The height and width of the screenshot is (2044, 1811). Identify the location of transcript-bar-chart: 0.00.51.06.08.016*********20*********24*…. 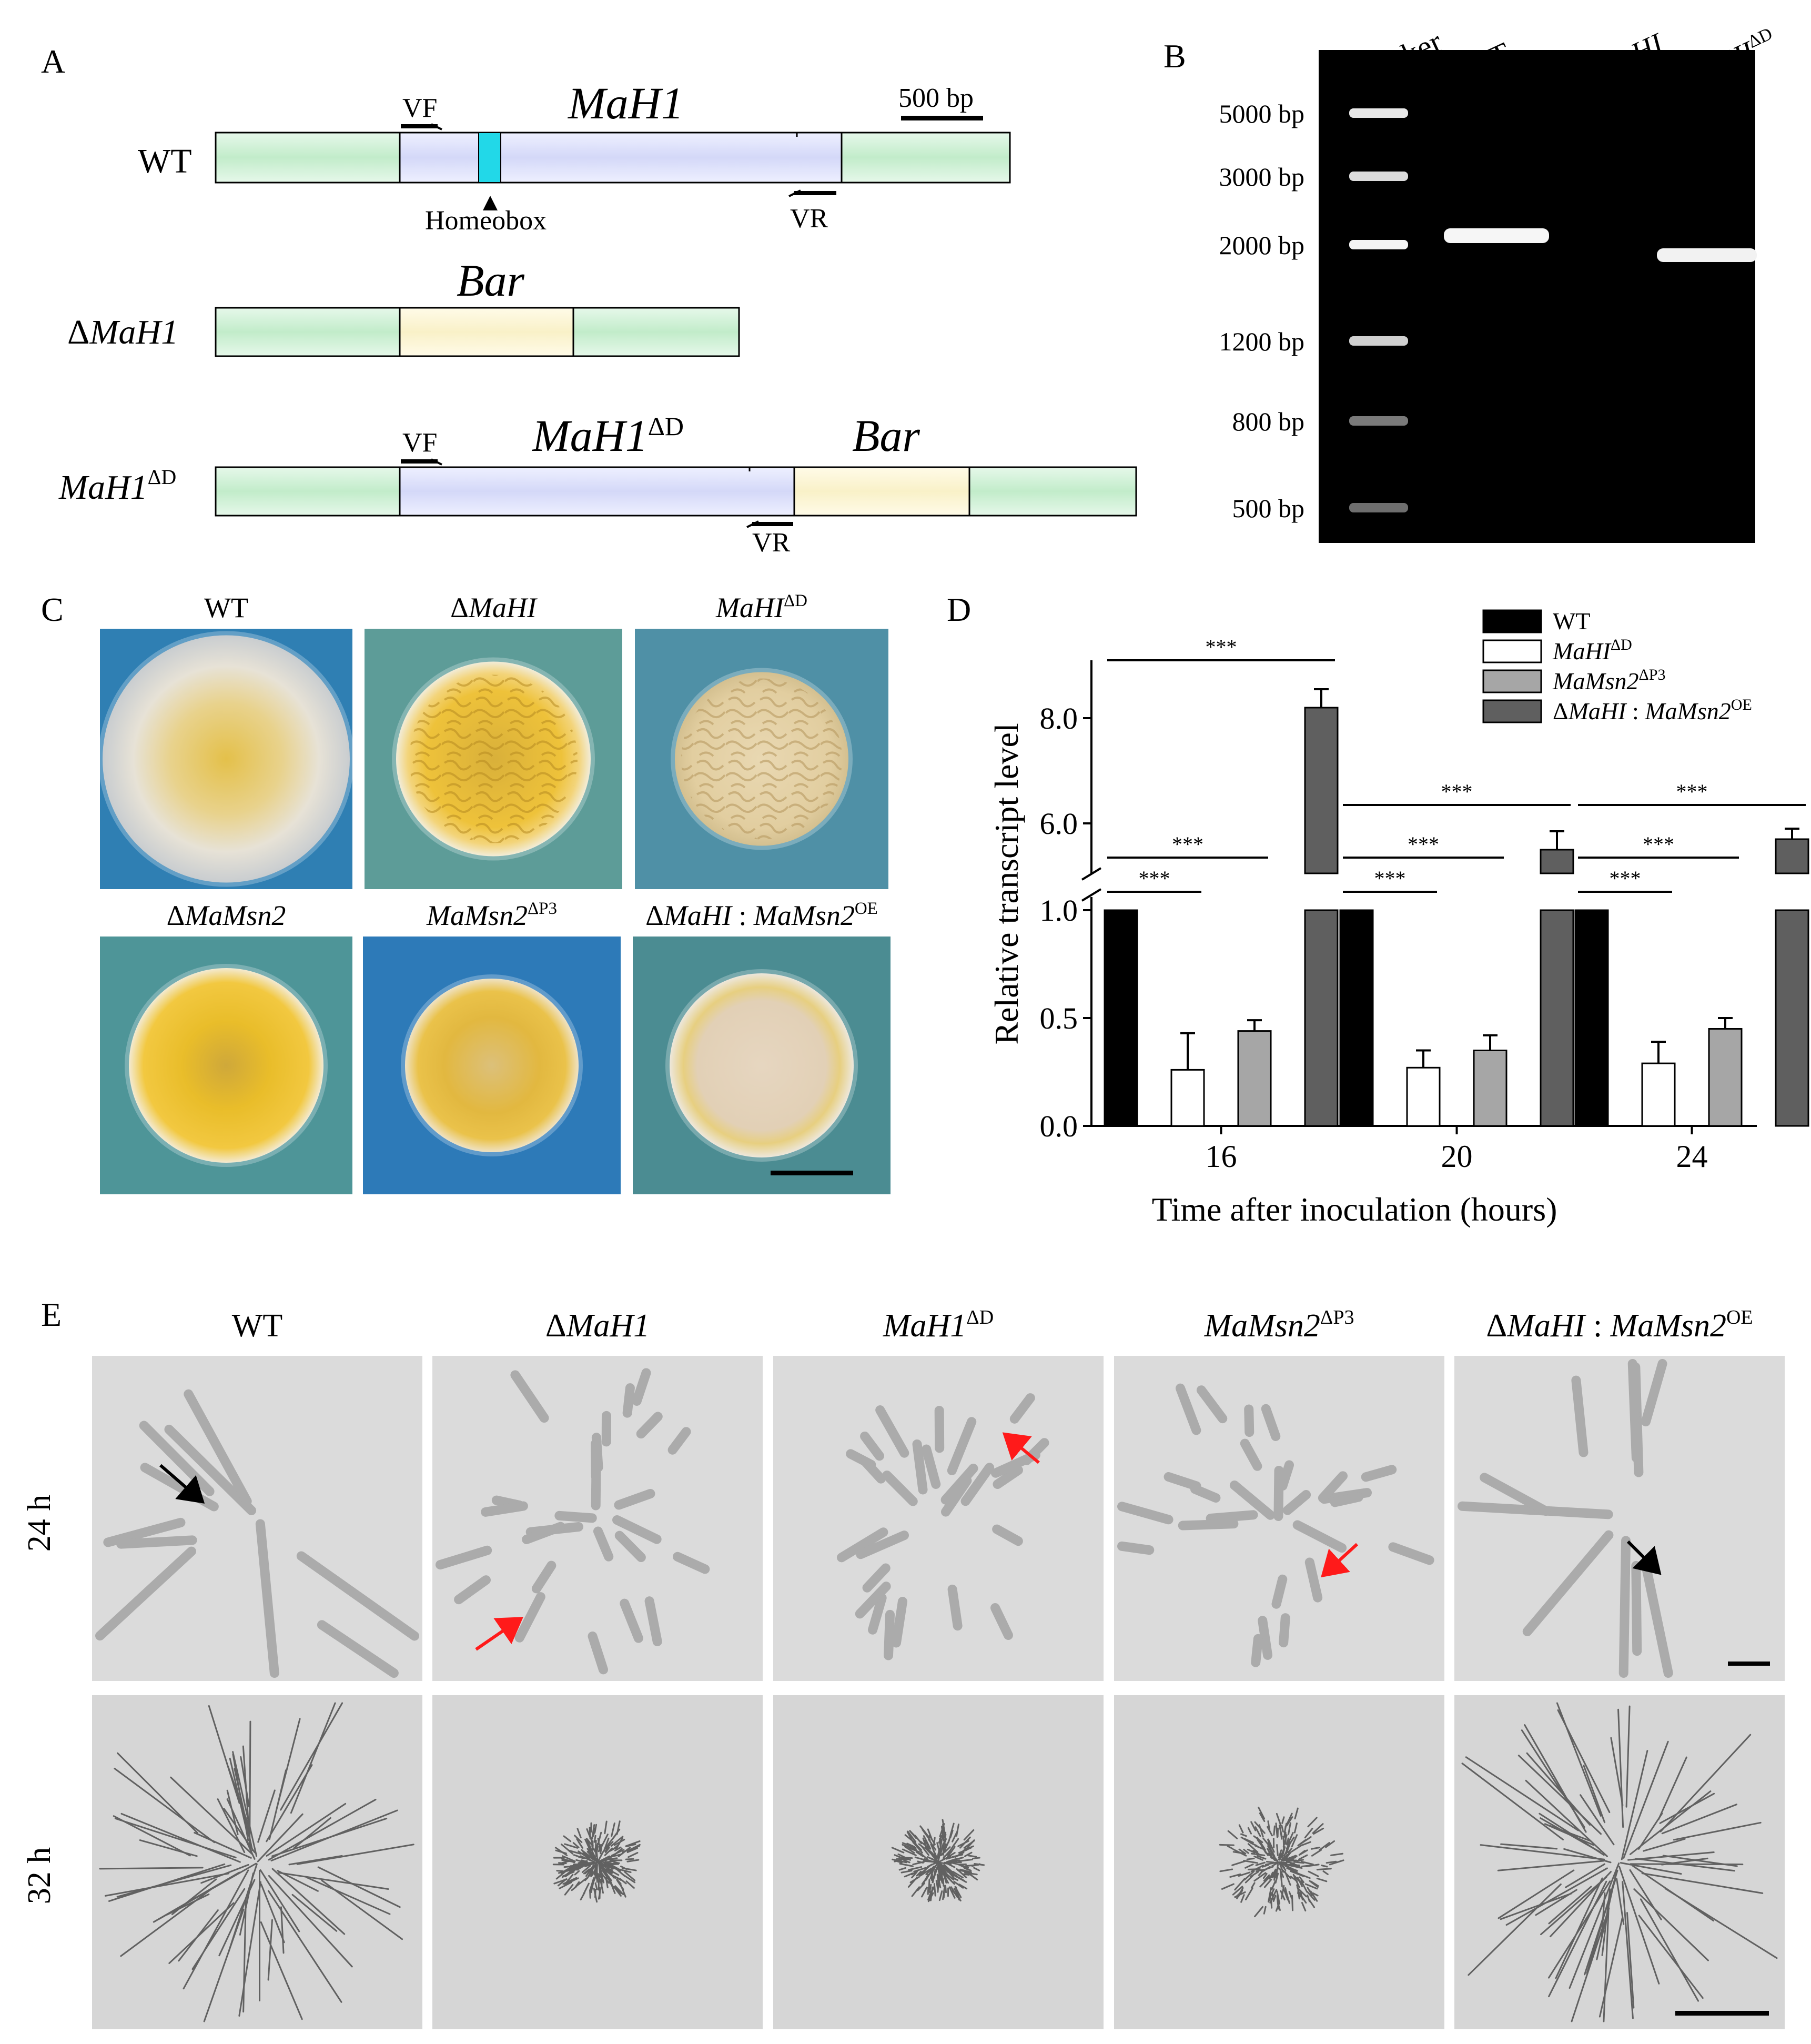
(1424, 904).